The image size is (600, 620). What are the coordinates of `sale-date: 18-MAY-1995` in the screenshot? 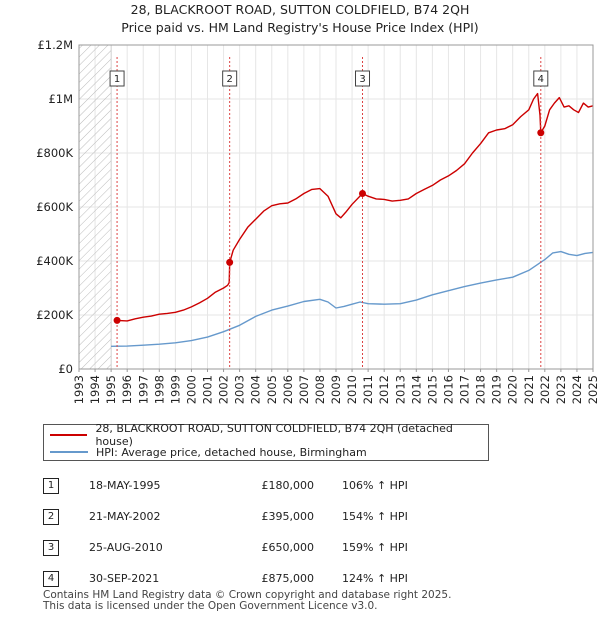 It's located at (125, 485).